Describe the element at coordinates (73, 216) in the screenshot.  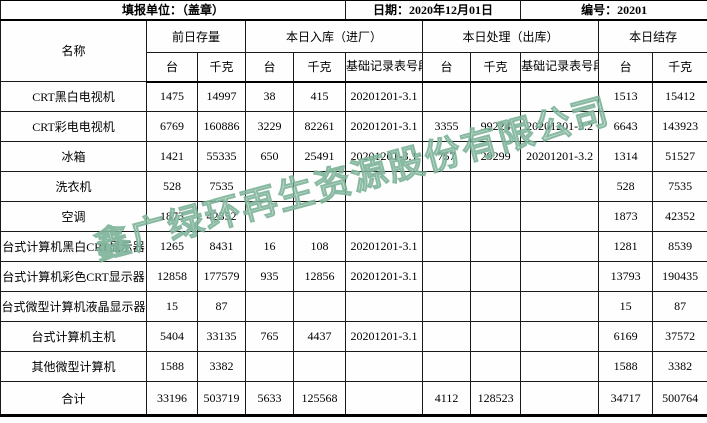
I see `row-name-cell: 空调` at that location.